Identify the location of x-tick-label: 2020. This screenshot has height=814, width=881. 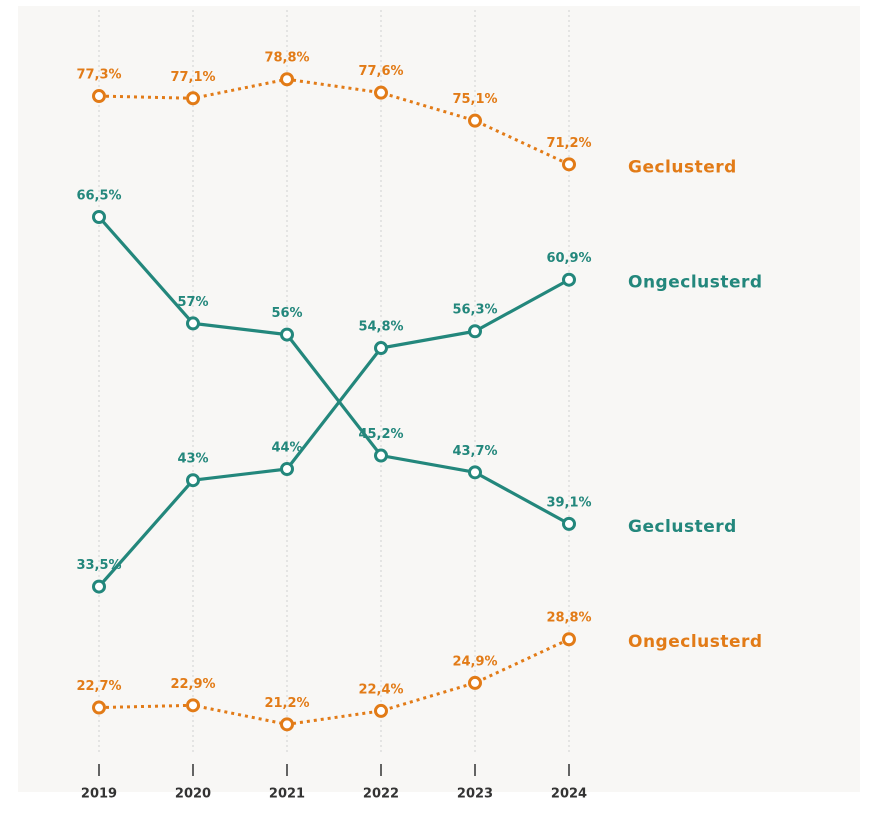
(193, 794).